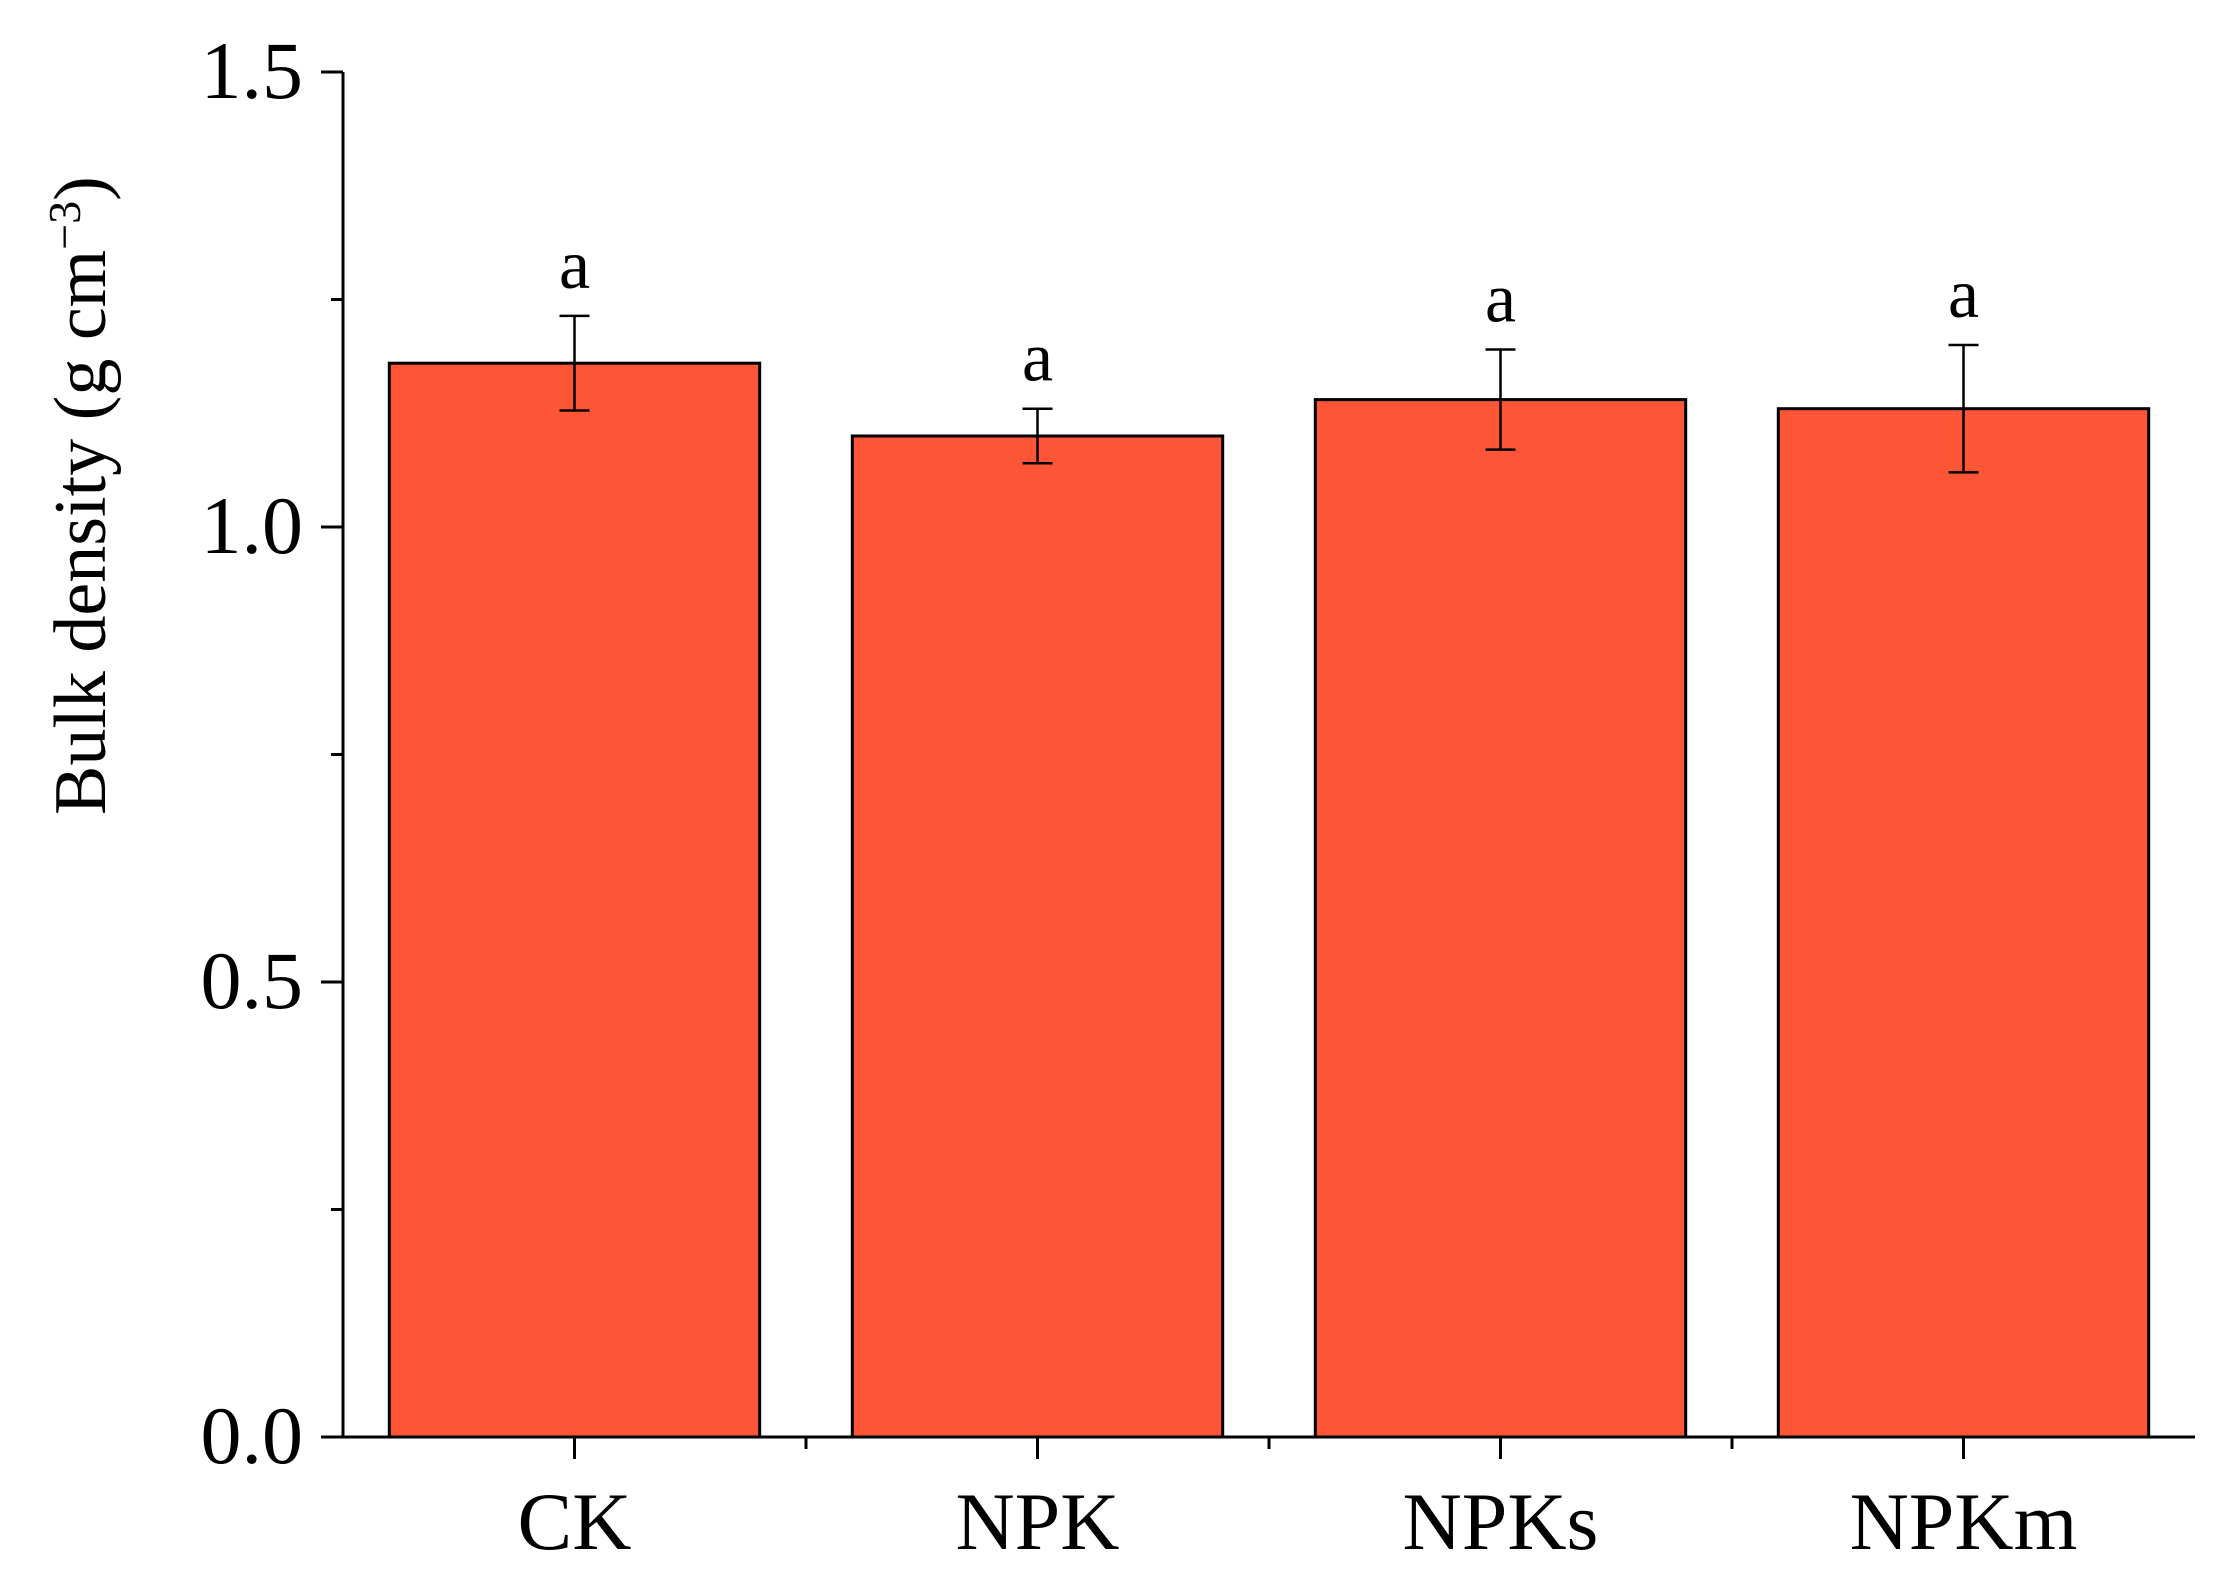 This screenshot has height=1581, width=2215. I want to click on y-axis-title-exponent: −3, so click(64, 225).